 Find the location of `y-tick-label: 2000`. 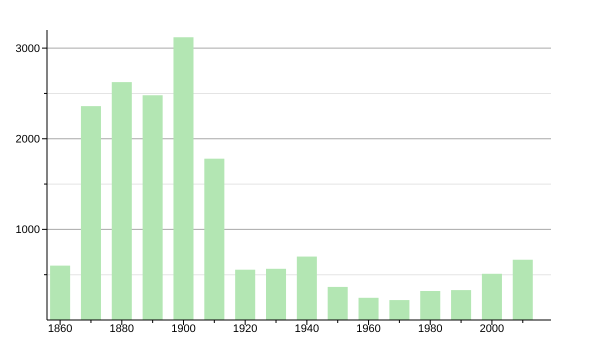

y-tick-label: 2000 is located at coordinates (28, 140).